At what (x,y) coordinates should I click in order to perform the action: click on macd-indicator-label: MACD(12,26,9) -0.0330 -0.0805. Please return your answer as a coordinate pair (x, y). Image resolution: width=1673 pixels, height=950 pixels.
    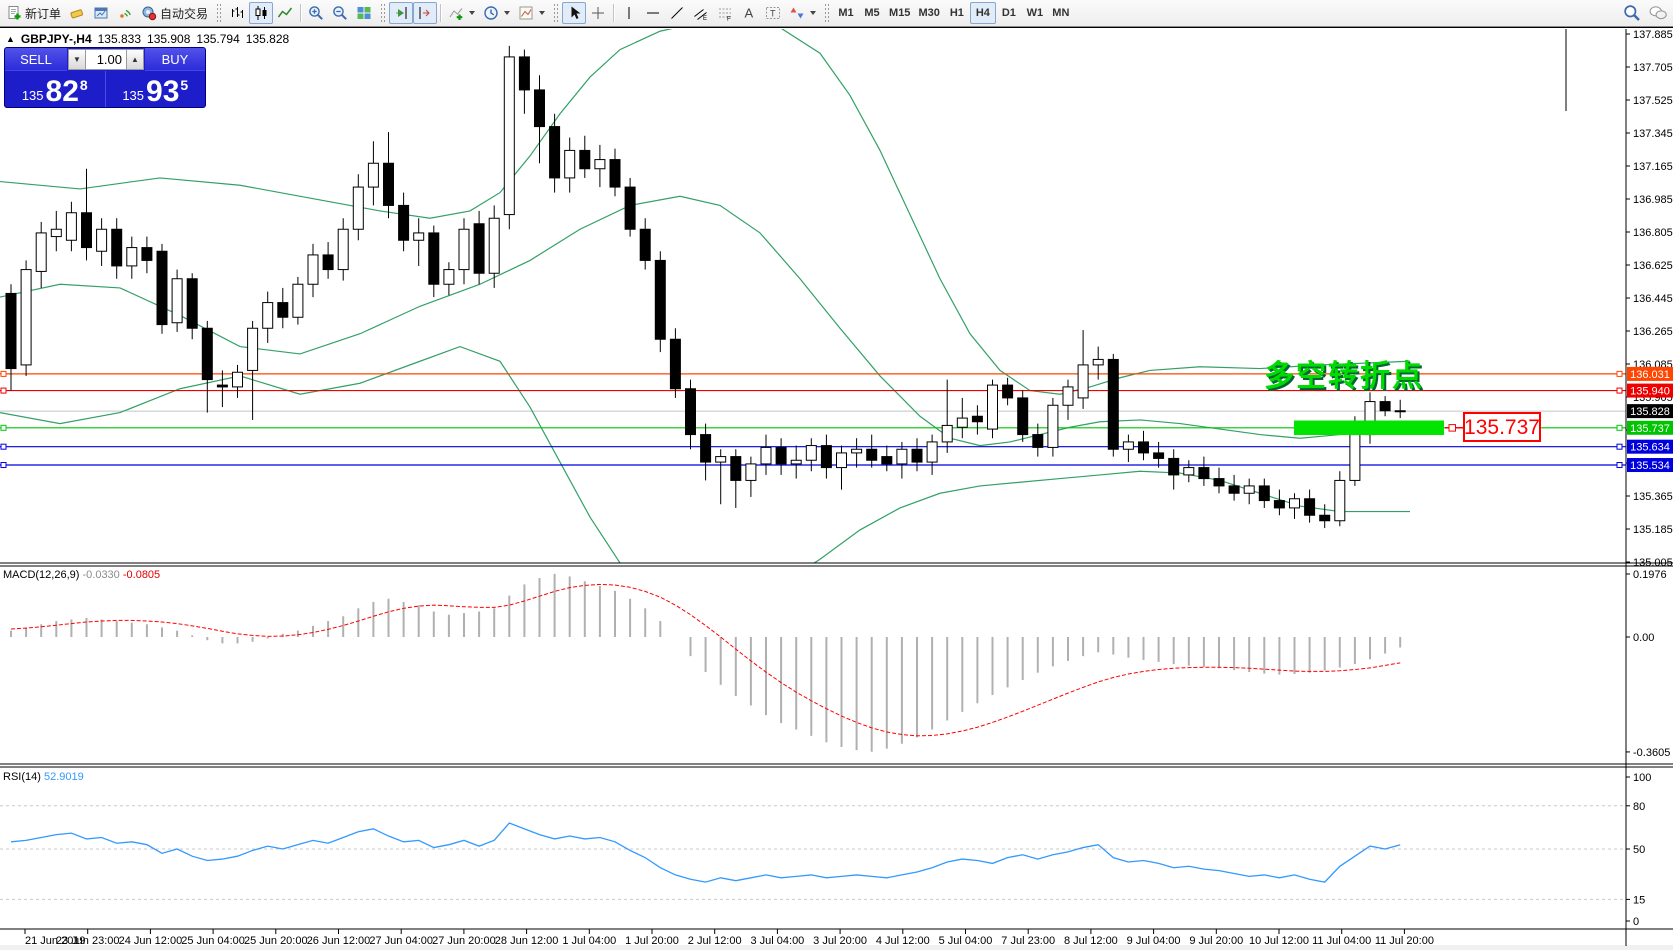
    Looking at the image, I should click on (82, 575).